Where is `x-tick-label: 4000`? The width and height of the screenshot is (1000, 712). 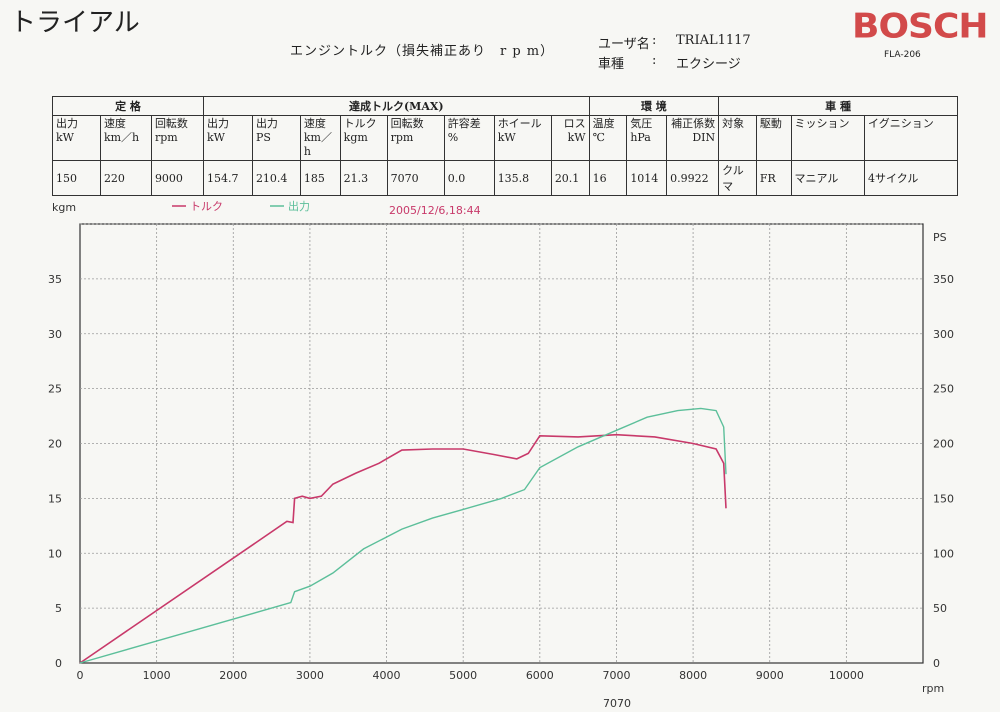 x-tick-label: 4000 is located at coordinates (387, 675).